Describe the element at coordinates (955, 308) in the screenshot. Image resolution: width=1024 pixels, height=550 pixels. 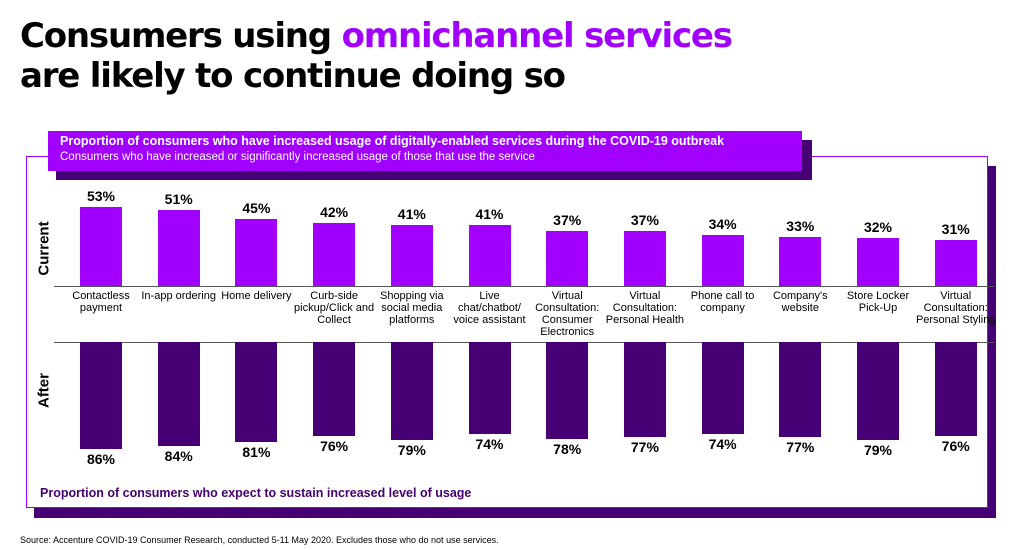
I see `category-label: Virtual Consultation: Personal Styling` at that location.